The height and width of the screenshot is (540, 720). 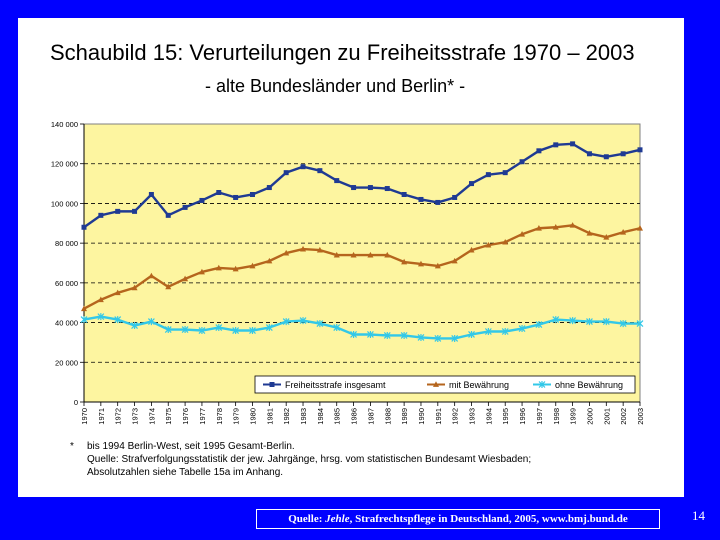 I want to click on x-tick-label: 1981, so click(x=269, y=416).